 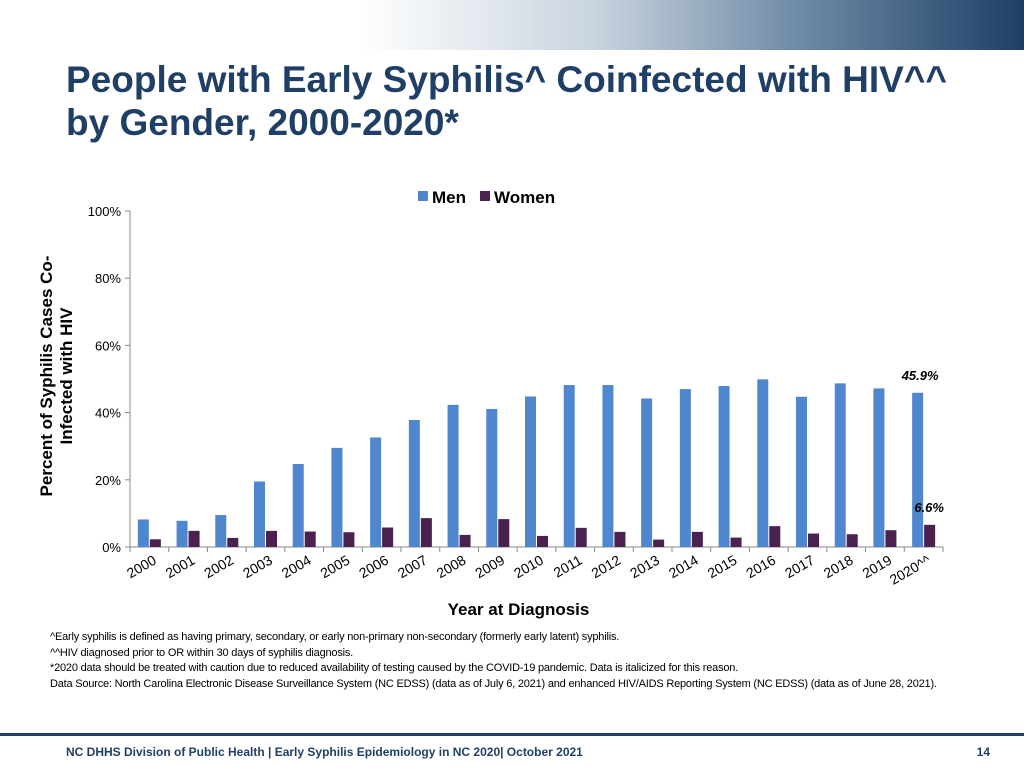 I want to click on x-tick-label: 2015, so click(x=722, y=567).